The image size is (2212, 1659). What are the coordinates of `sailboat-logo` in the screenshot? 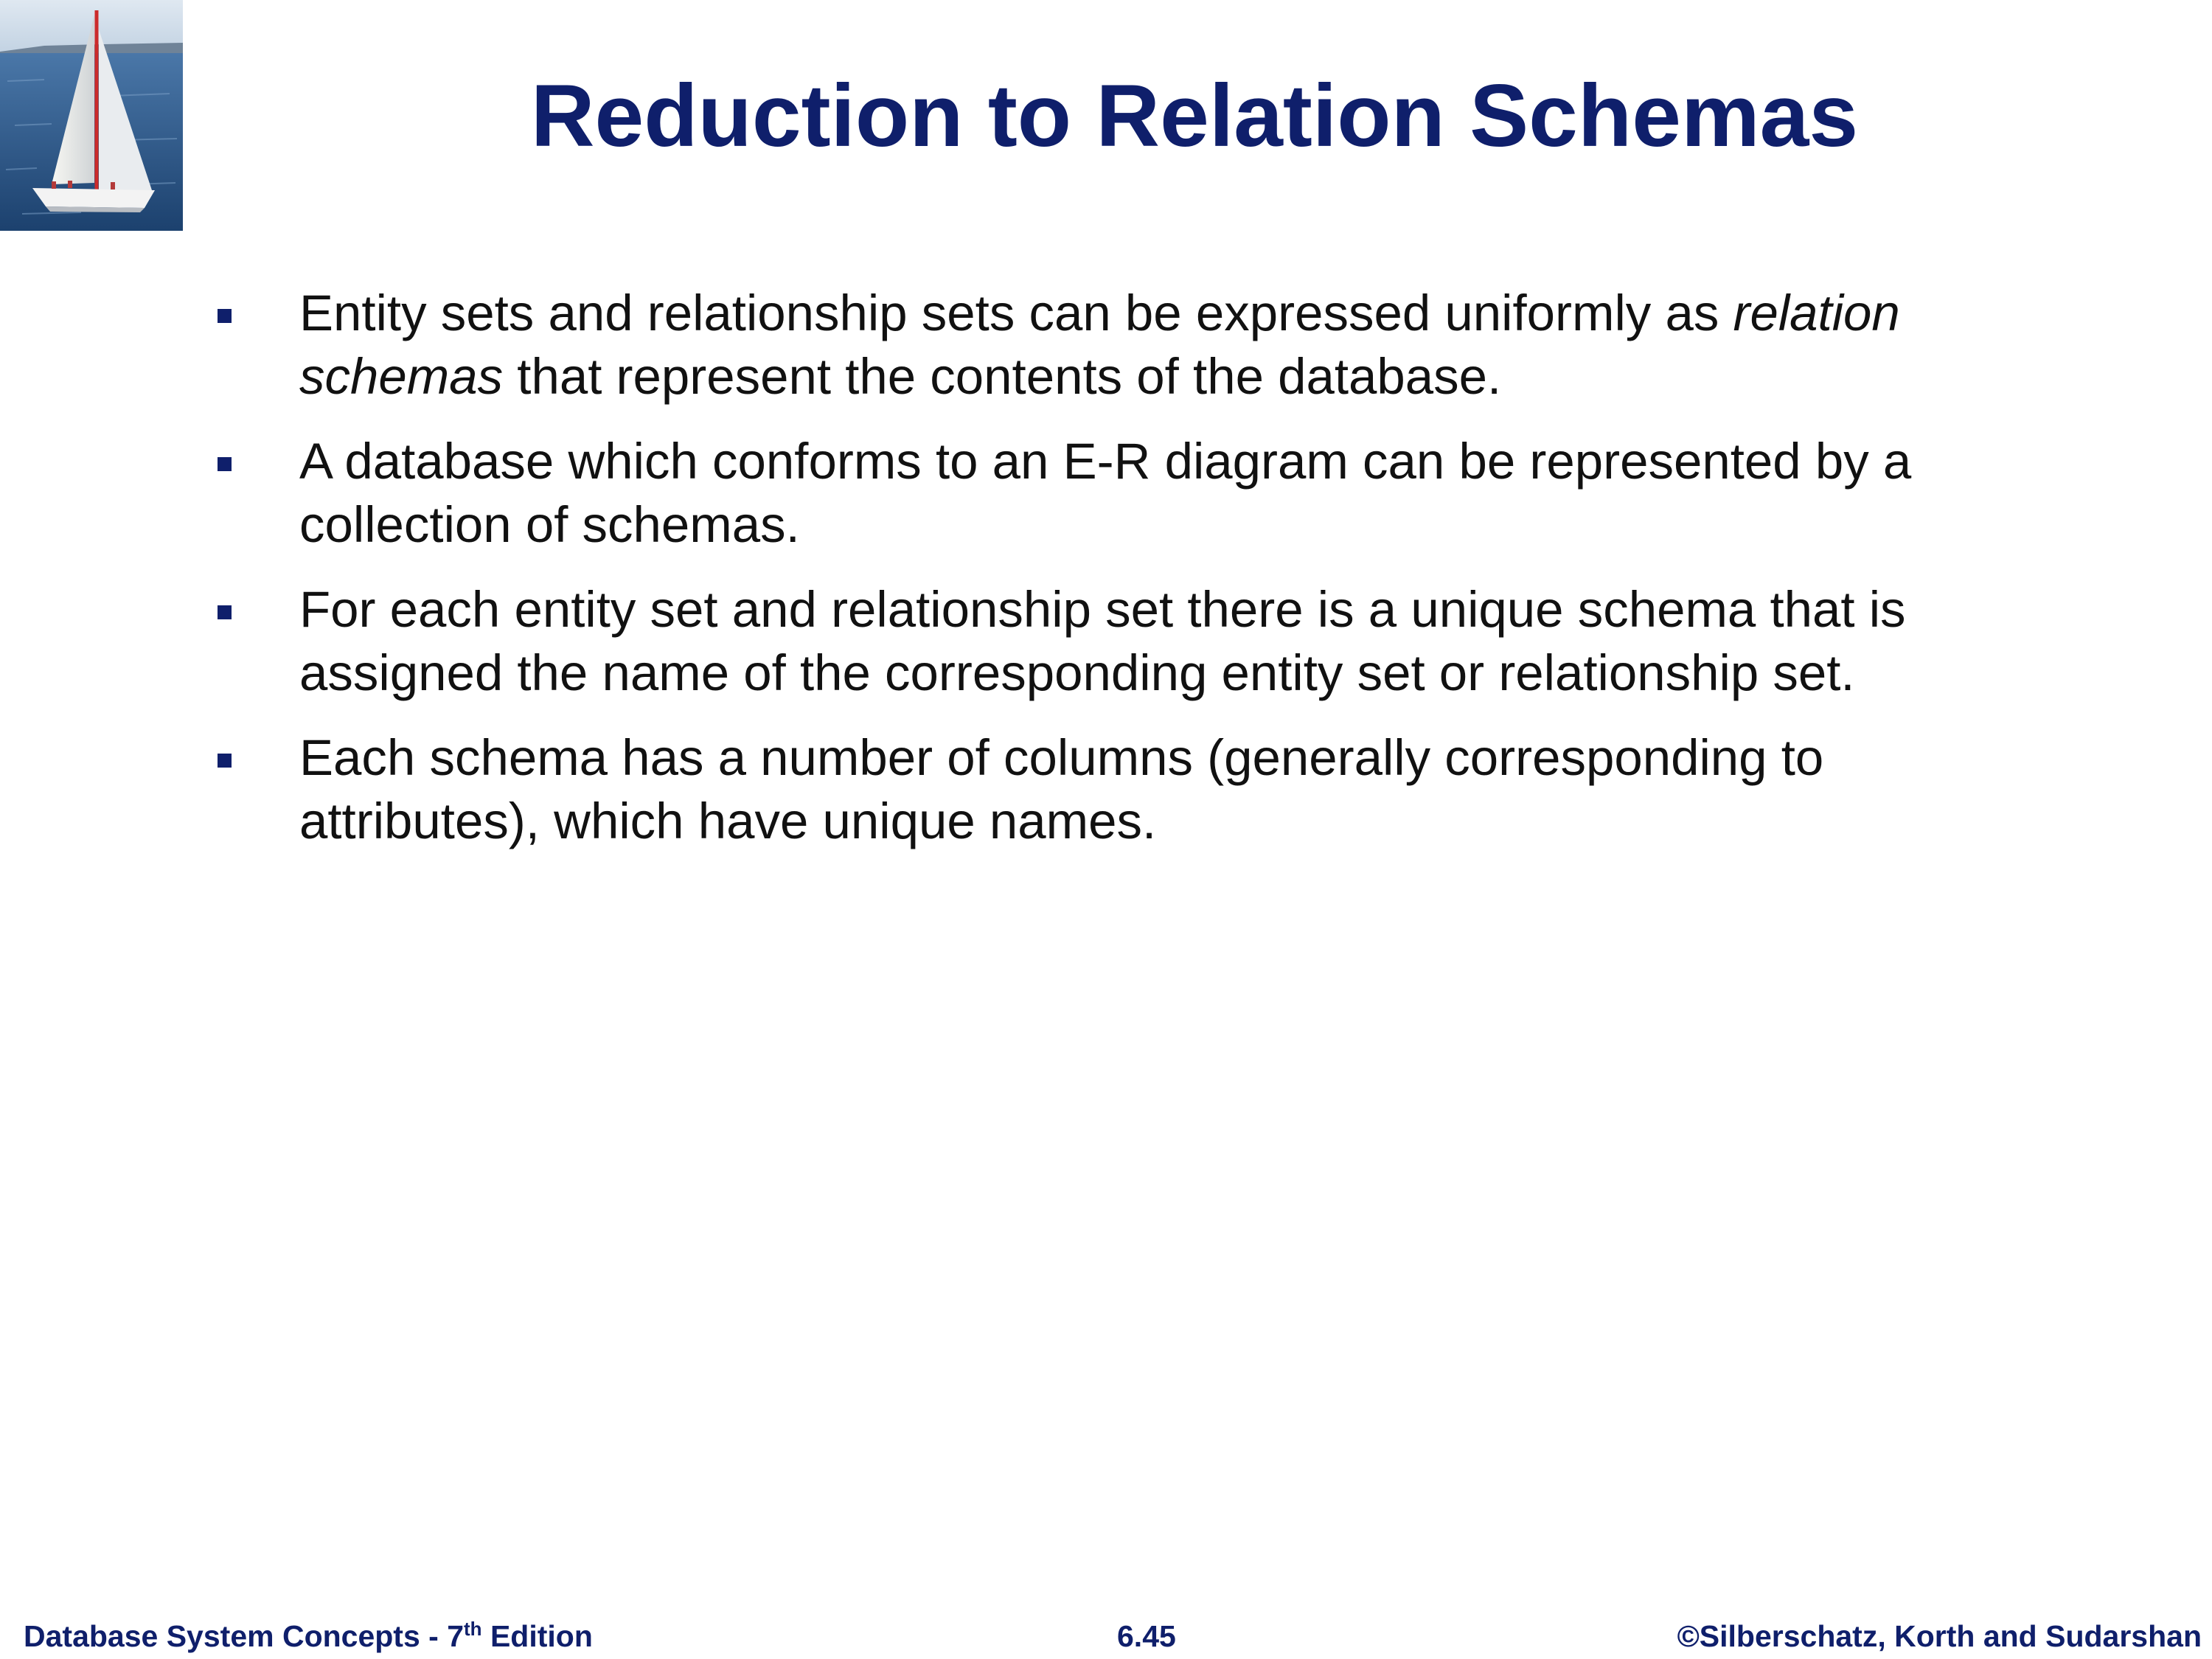 It's located at (91, 115).